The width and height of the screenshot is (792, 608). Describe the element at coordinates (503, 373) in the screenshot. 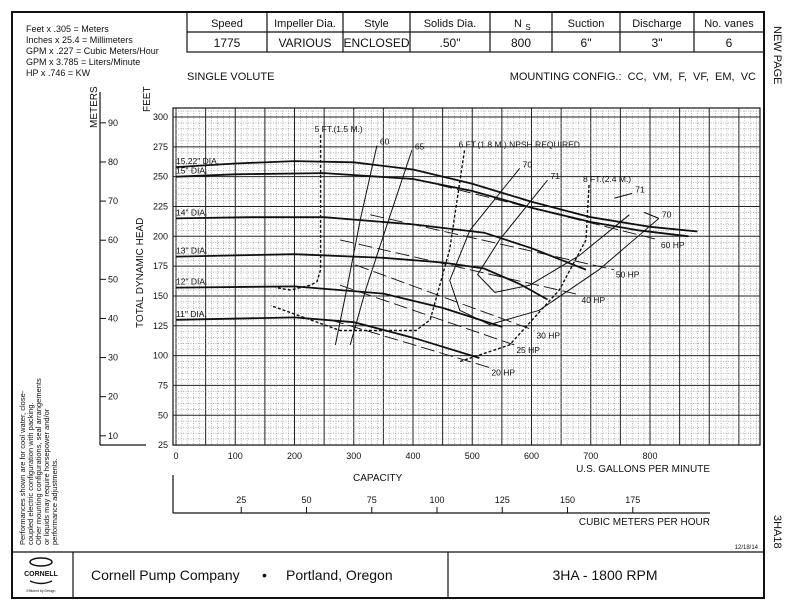

I see `hp-label: 20 HP` at that location.